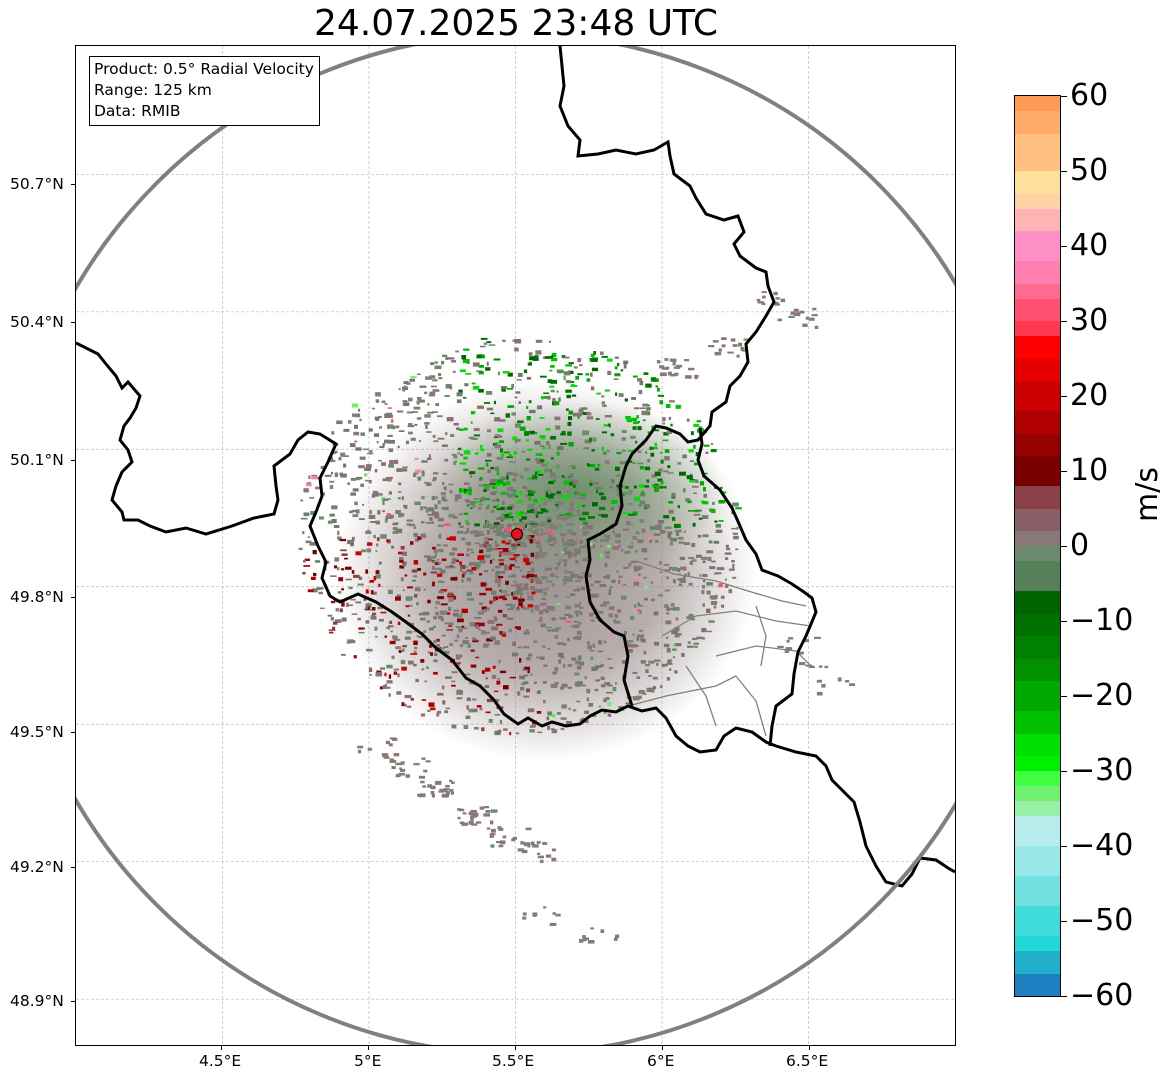 This screenshot has width=1171, height=1081. I want to click on range-label: Range: 125 km, so click(153, 90).